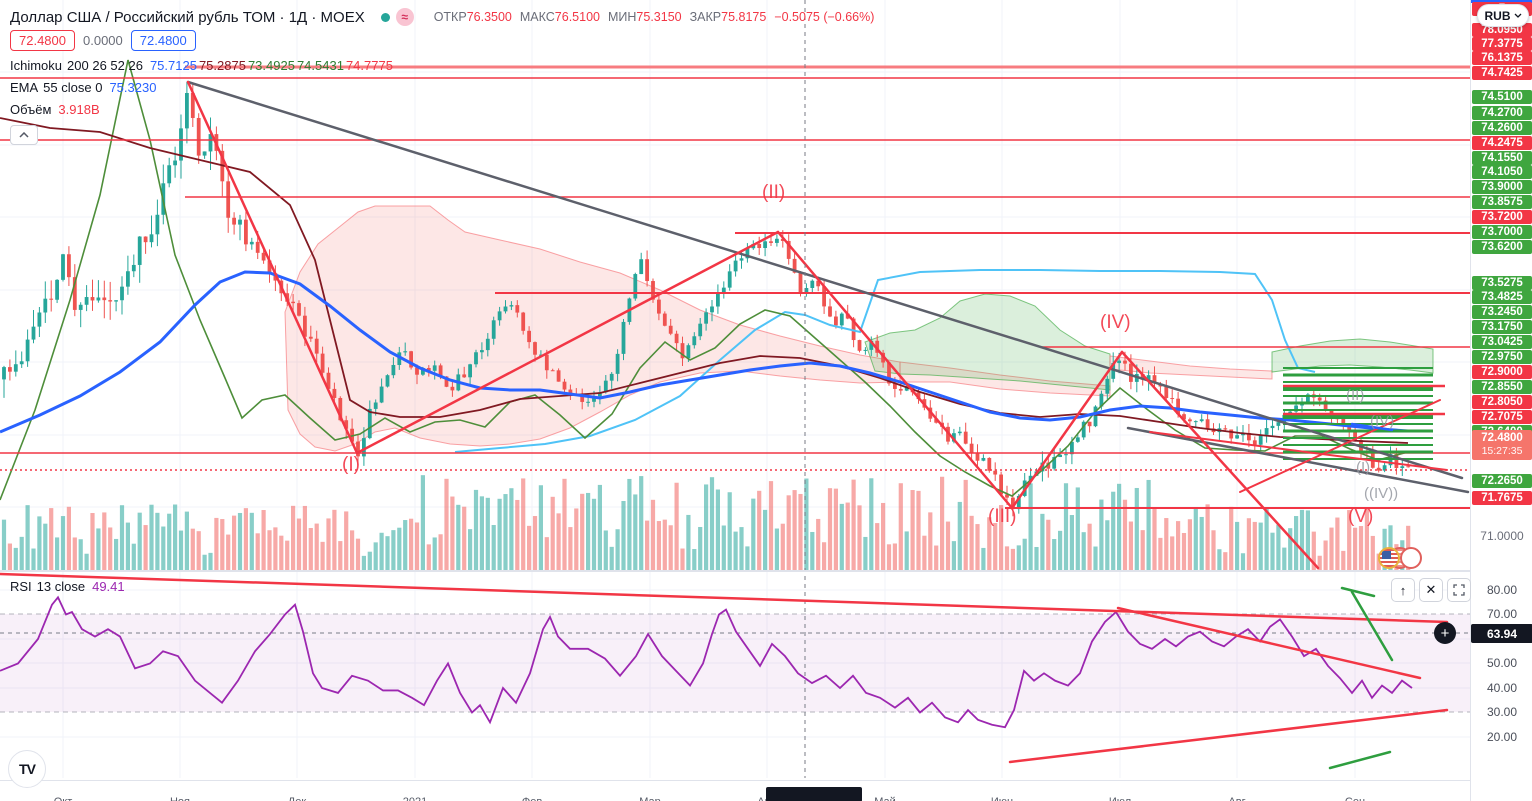  I want to click on currency-toggle-button: RUB, so click(1503, 15).